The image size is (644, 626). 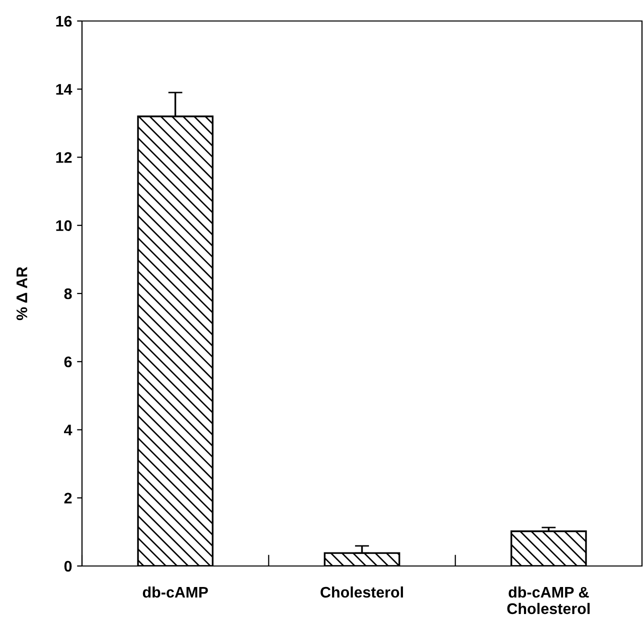 I want to click on y-axis-title: % Δ AR, so click(x=22, y=293).